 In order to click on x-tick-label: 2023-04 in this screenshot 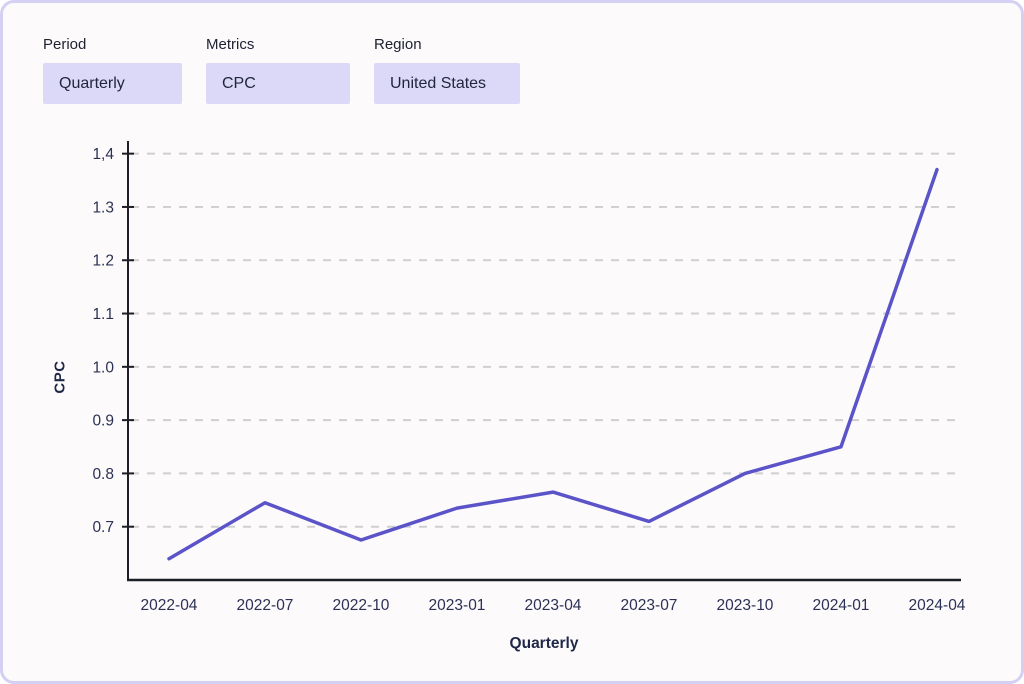, I will do `click(553, 605)`.